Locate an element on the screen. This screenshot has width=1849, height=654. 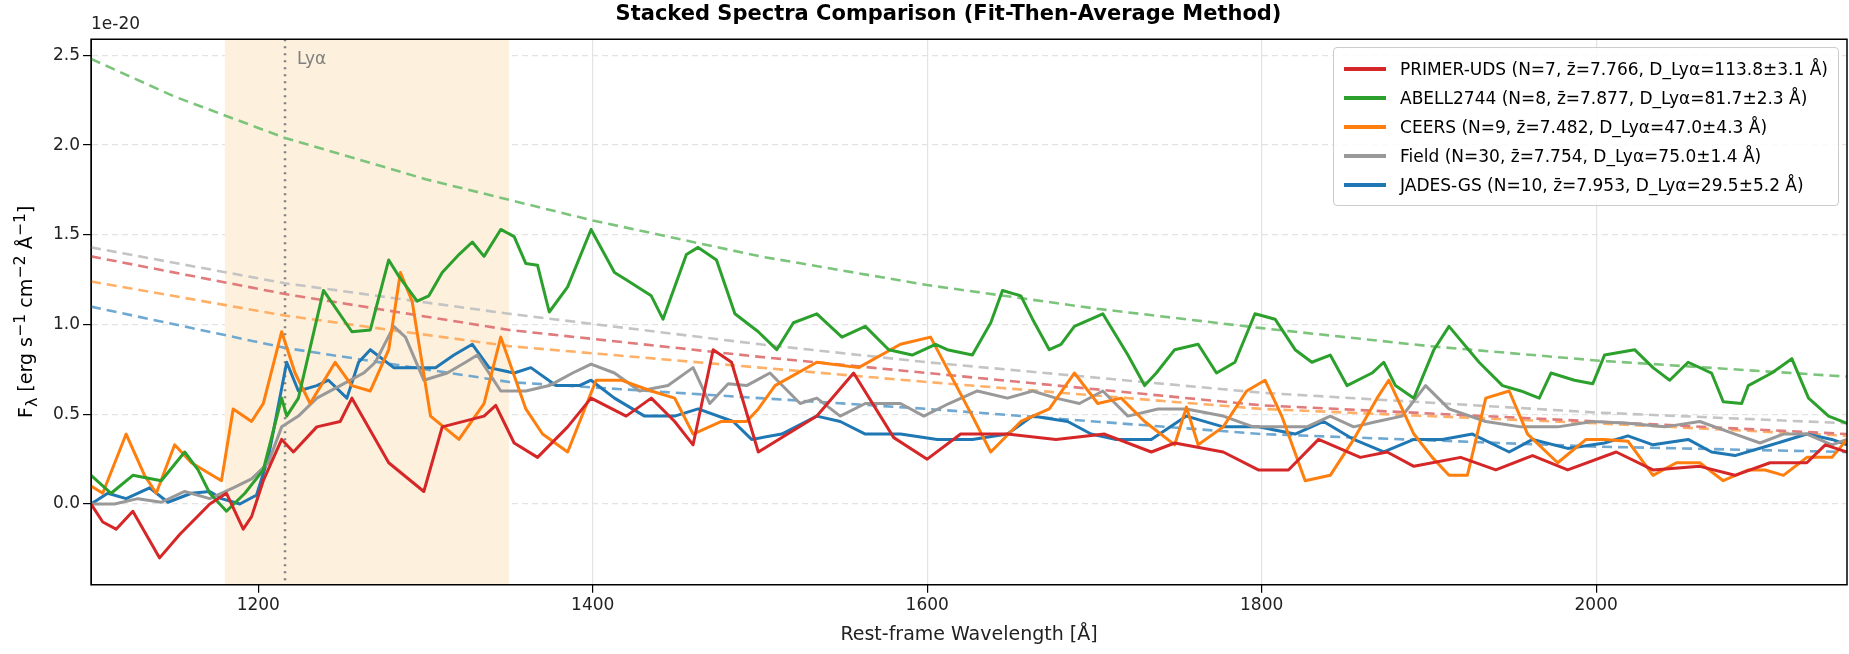
legend-label: JADES-GS (N=10, z̄=7.953, D_Lyα=29.5±5.2 Å) is located at coordinates (1602, 184).